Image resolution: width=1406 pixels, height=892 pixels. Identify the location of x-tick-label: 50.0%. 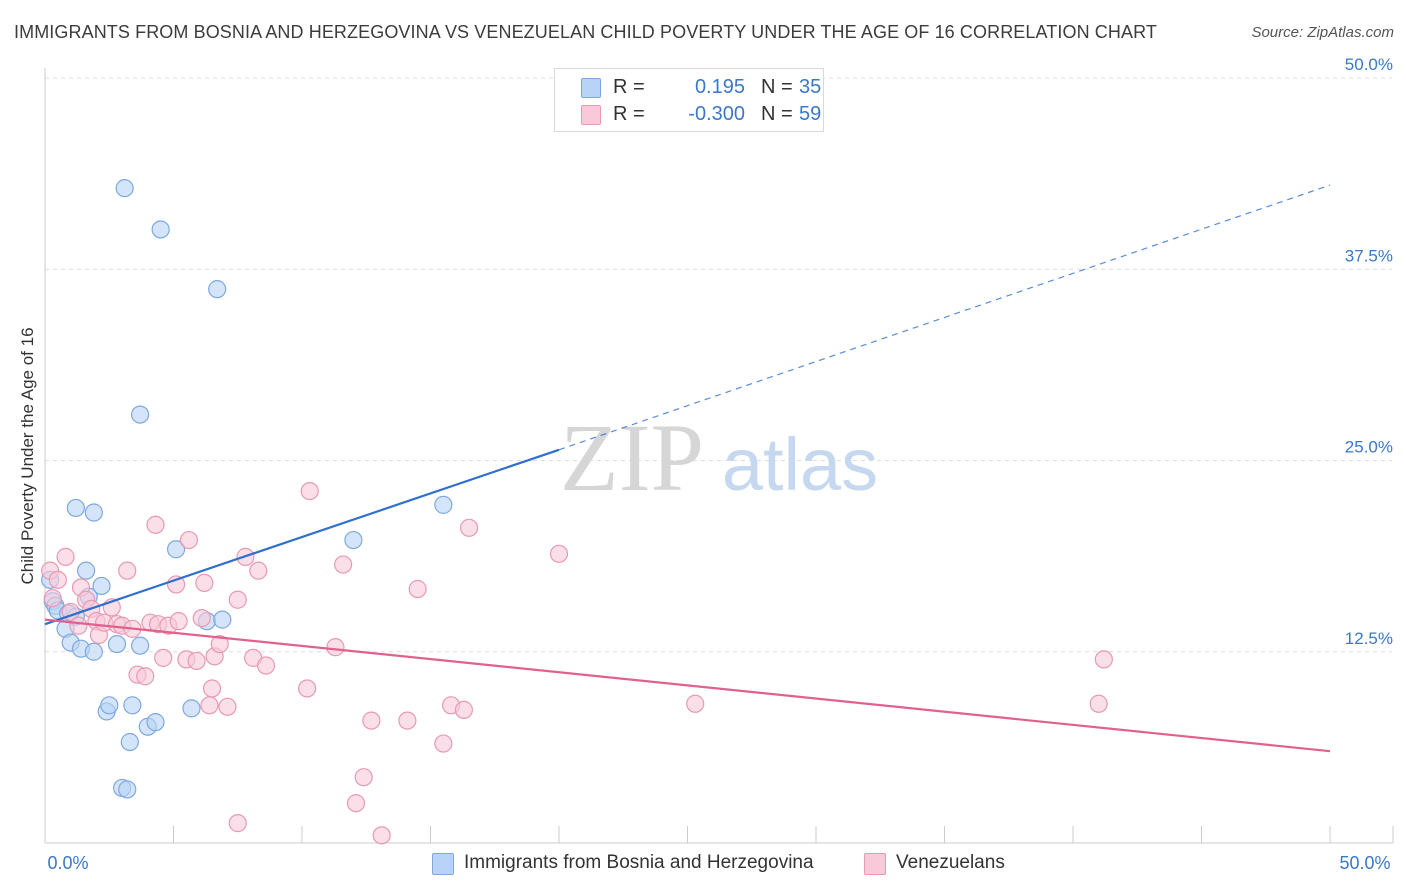
(1364, 863).